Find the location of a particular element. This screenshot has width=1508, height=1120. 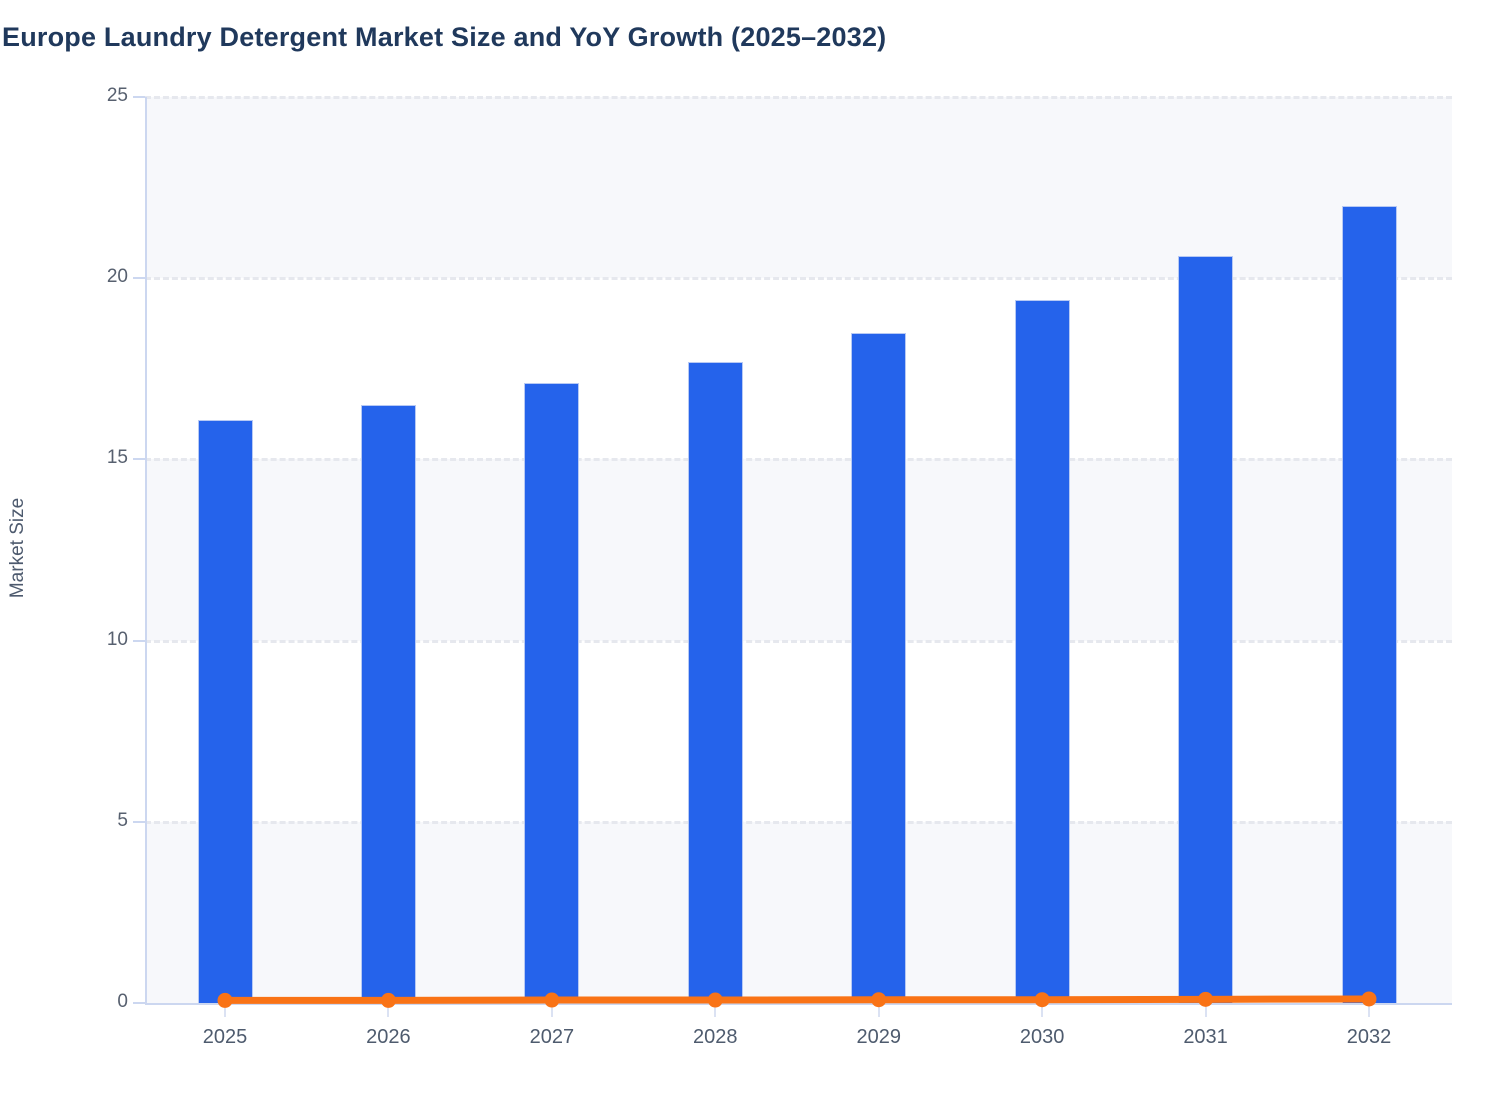

x-tick-label-2029: 2029 is located at coordinates (878, 1037).